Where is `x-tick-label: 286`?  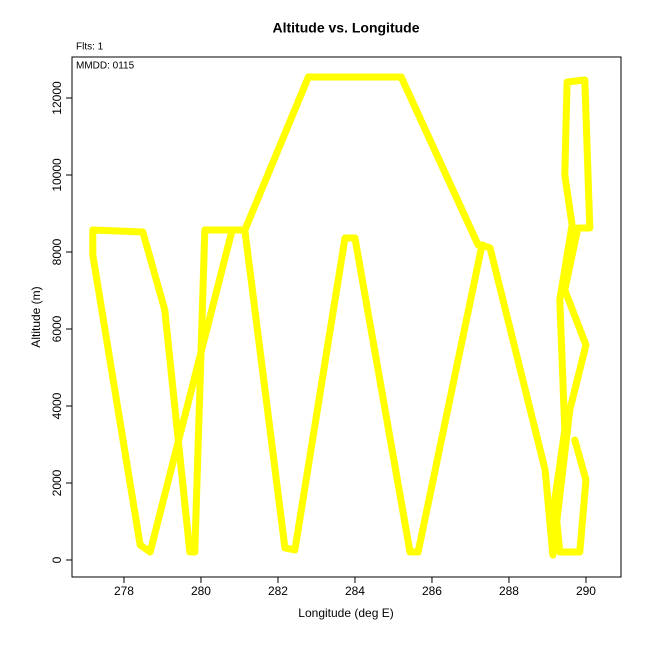 x-tick-label: 286 is located at coordinates (432, 591).